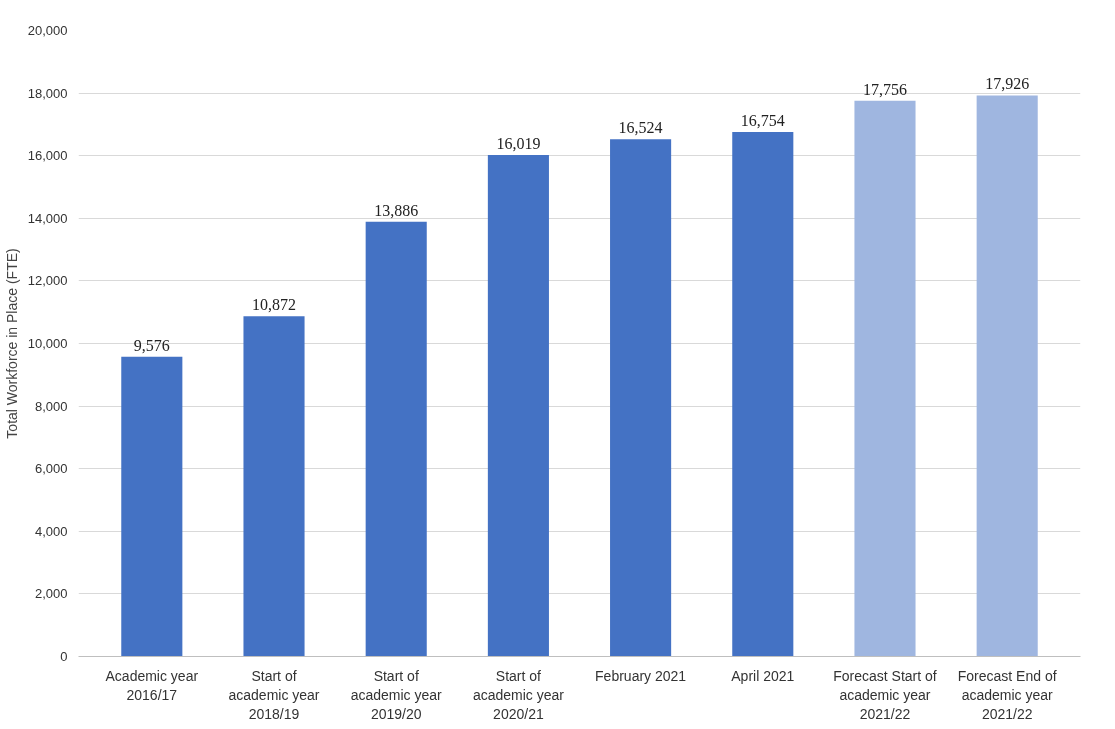 Image resolution: width=1115 pixels, height=729 pixels. Describe the element at coordinates (640, 128) in the screenshot. I see `data-label: 16,524` at that location.